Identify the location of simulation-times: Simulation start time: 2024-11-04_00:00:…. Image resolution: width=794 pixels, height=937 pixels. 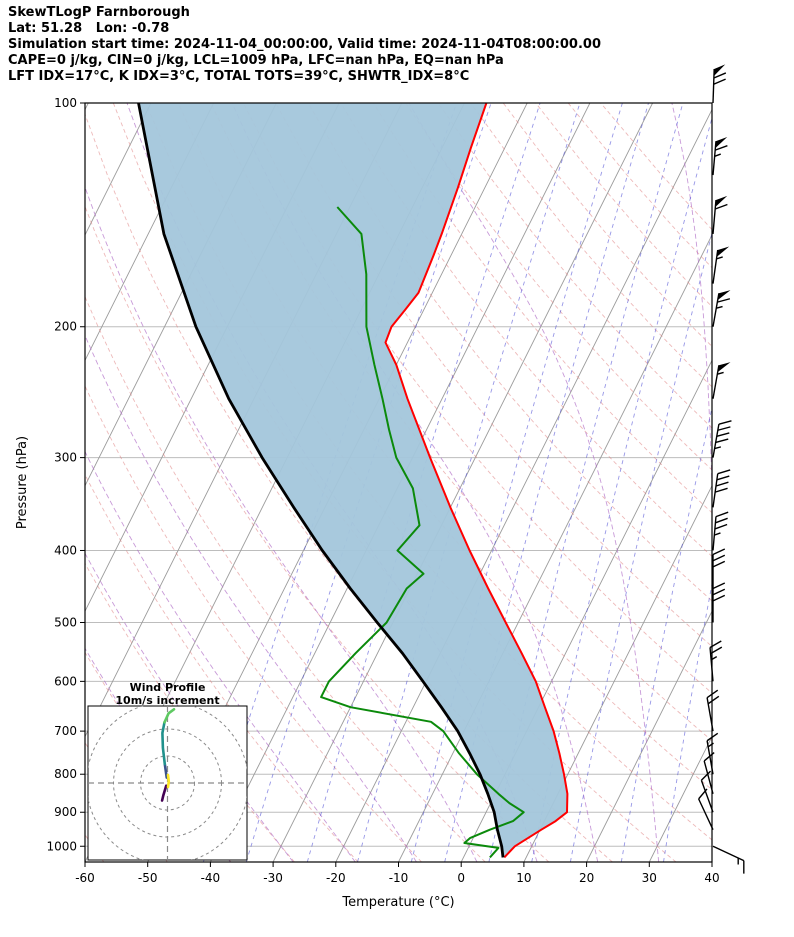
(304, 44).